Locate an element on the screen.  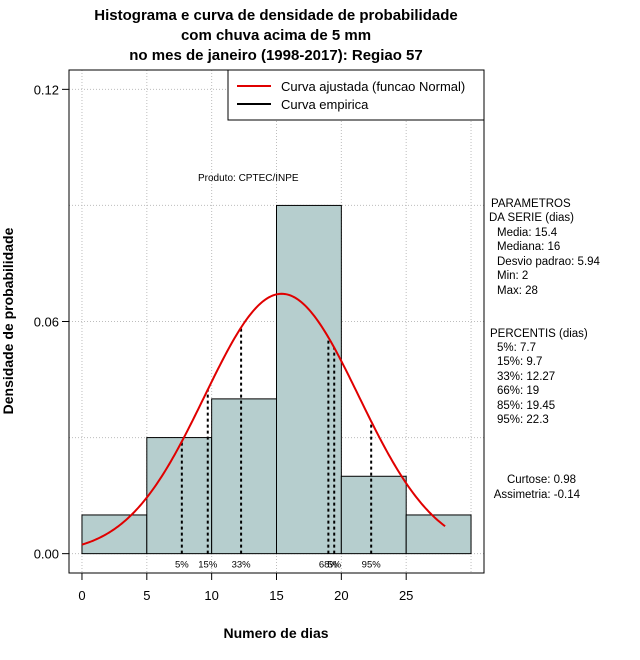
percentil-5: 5%: 7.7 is located at coordinates (516, 348).